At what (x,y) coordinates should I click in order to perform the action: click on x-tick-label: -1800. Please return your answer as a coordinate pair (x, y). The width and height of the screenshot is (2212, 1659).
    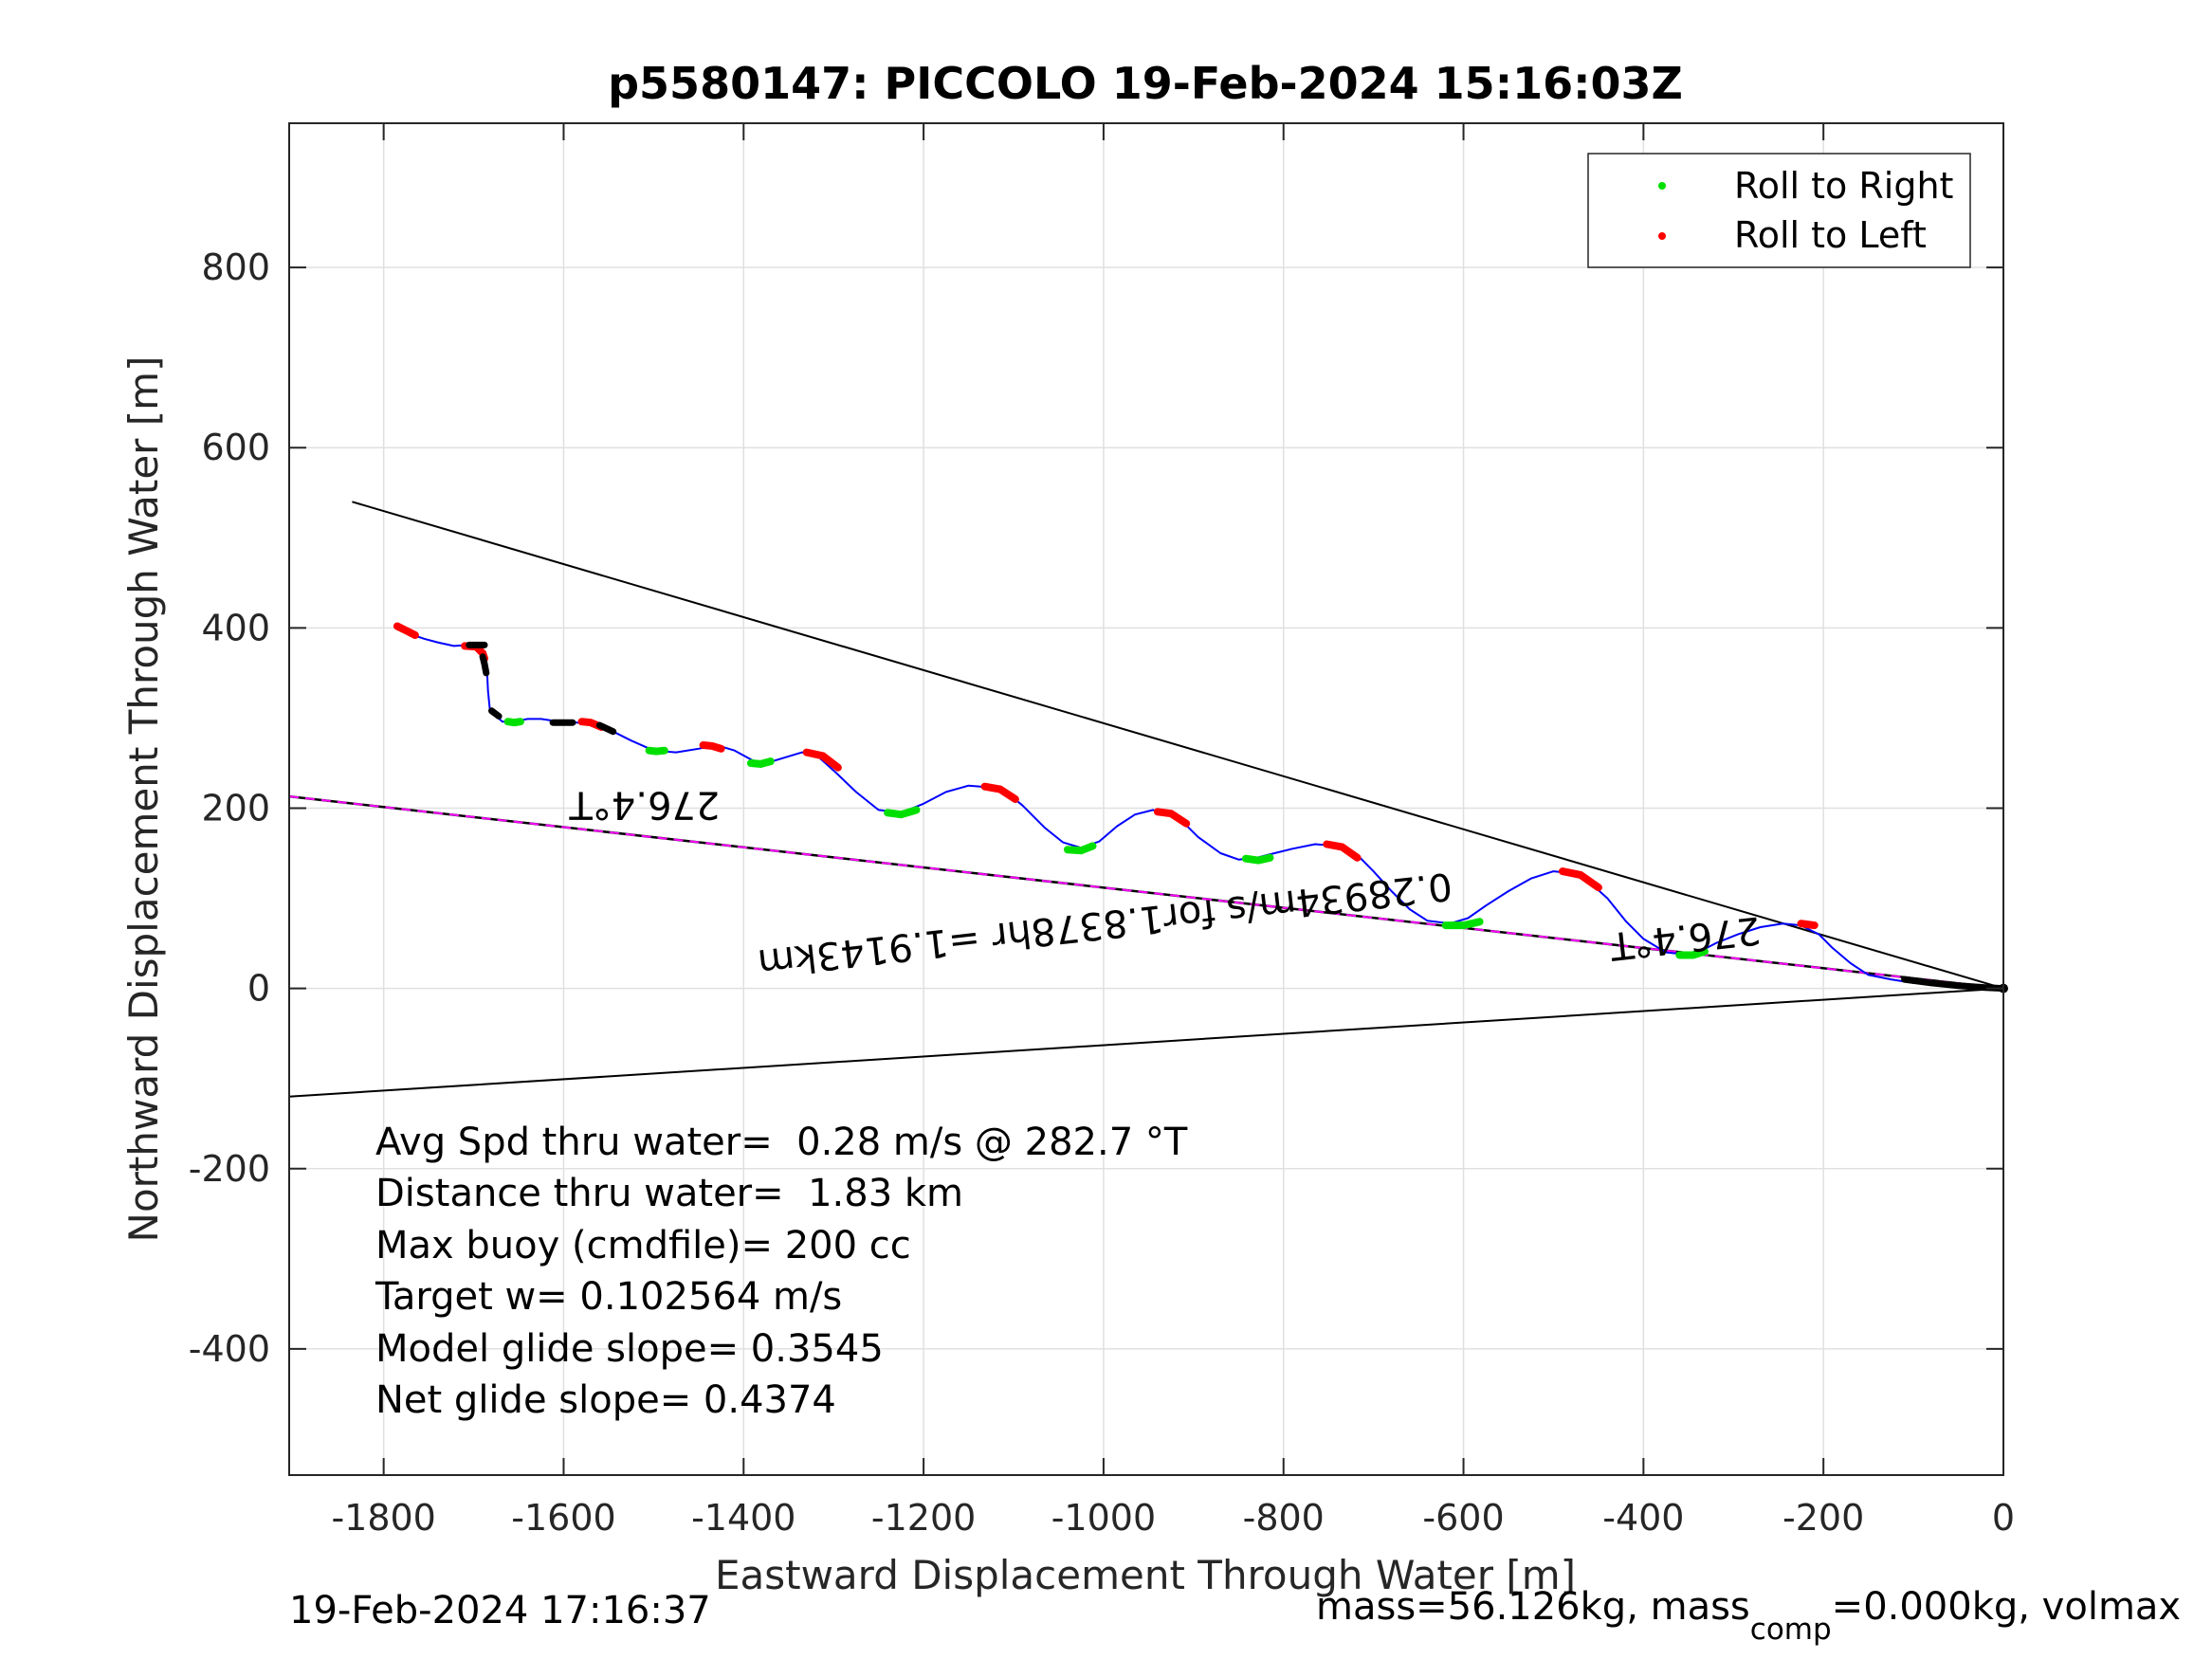
    Looking at the image, I should click on (383, 1518).